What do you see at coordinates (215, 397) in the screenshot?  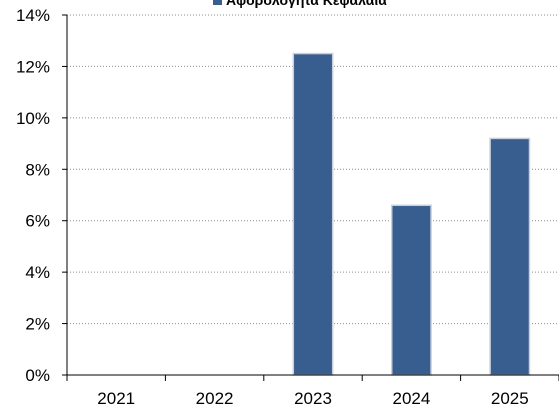 I see `x-tick-label: 2022` at bounding box center [215, 397].